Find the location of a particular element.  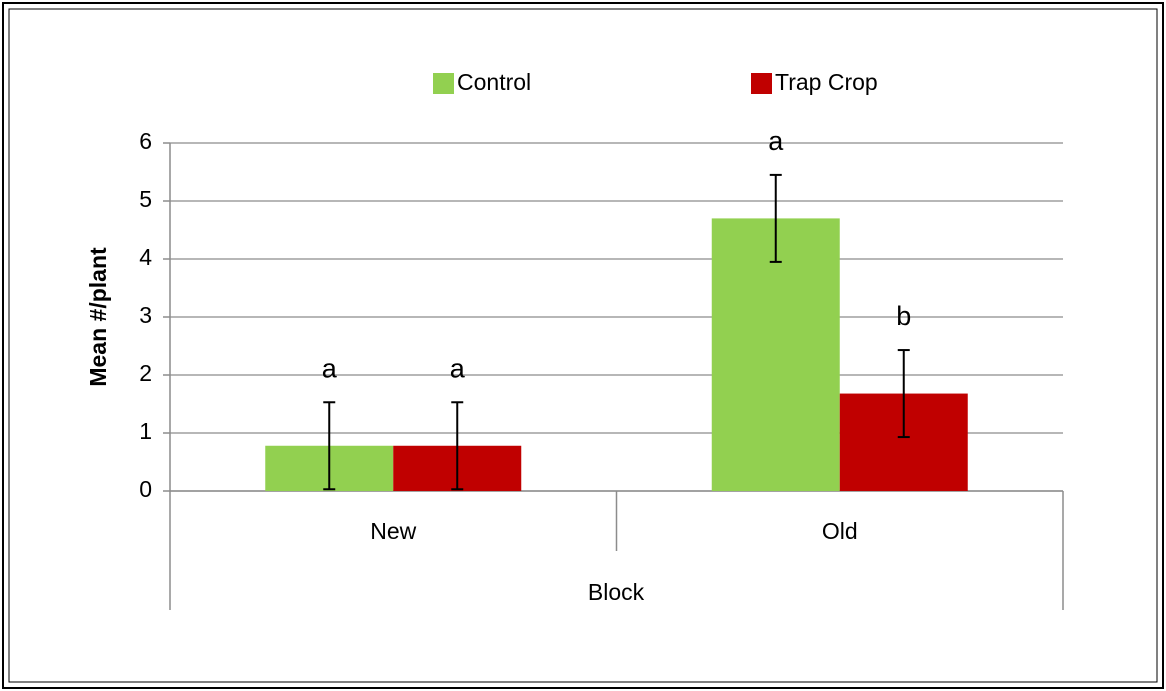

y-tick-label: 4 is located at coordinates (145, 257).